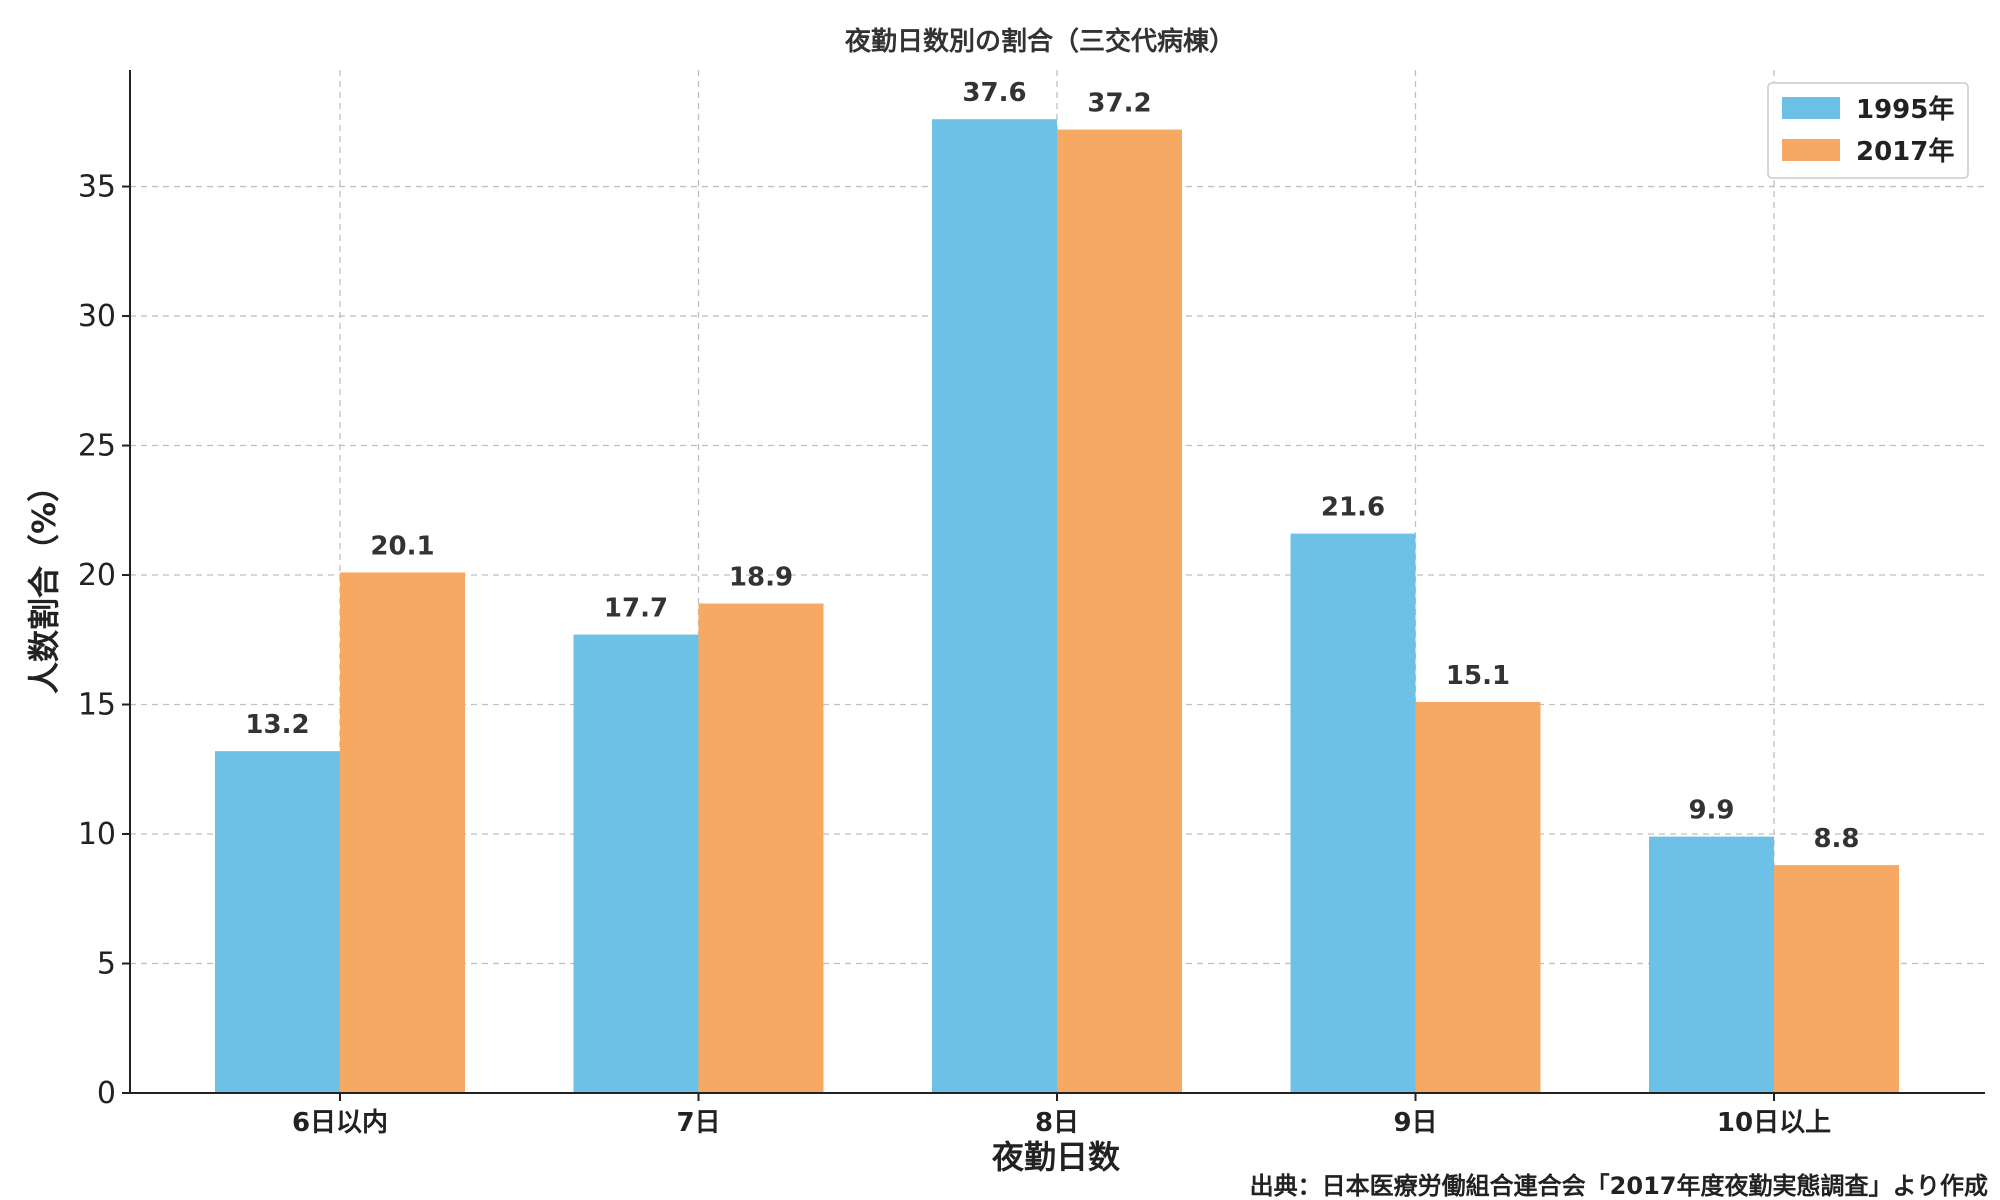  Describe the element at coordinates (1119, 611) in the screenshot. I see `bar-2017年-8日` at that location.